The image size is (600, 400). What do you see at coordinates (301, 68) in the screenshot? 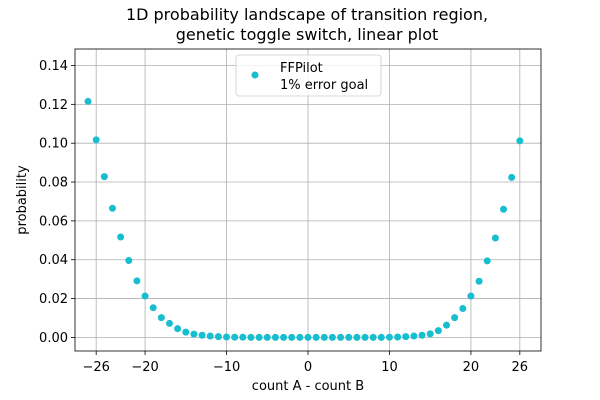
I see `legend-label-line-1: FFPilot` at bounding box center [301, 68].